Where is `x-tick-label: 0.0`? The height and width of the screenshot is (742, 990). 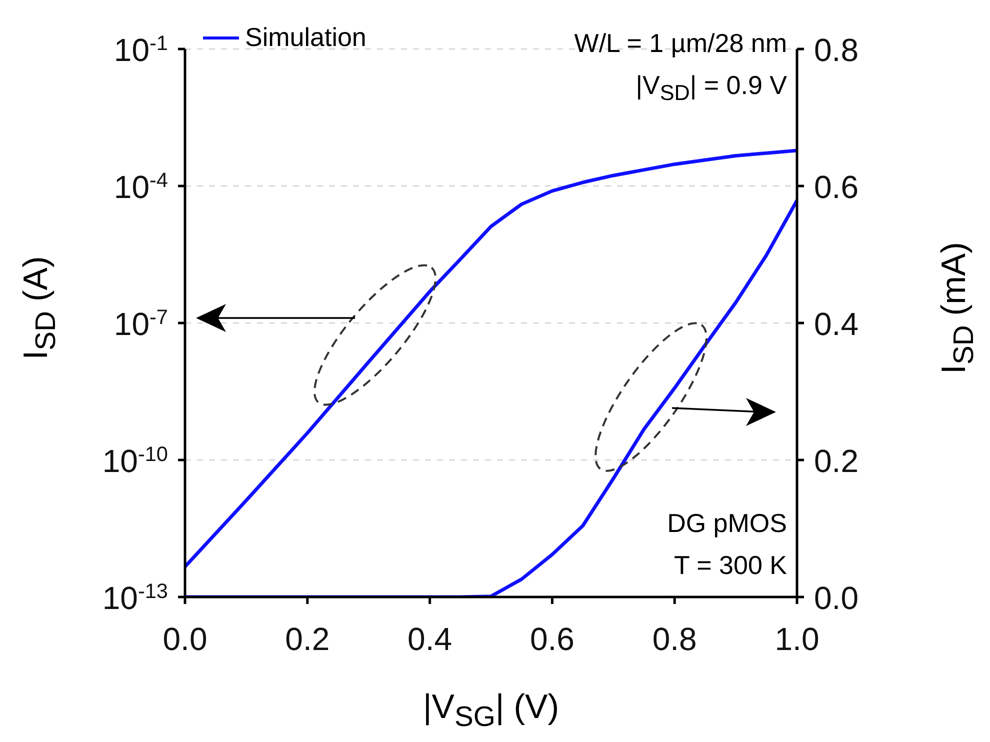
x-tick-label: 0.0 is located at coordinates (185, 639).